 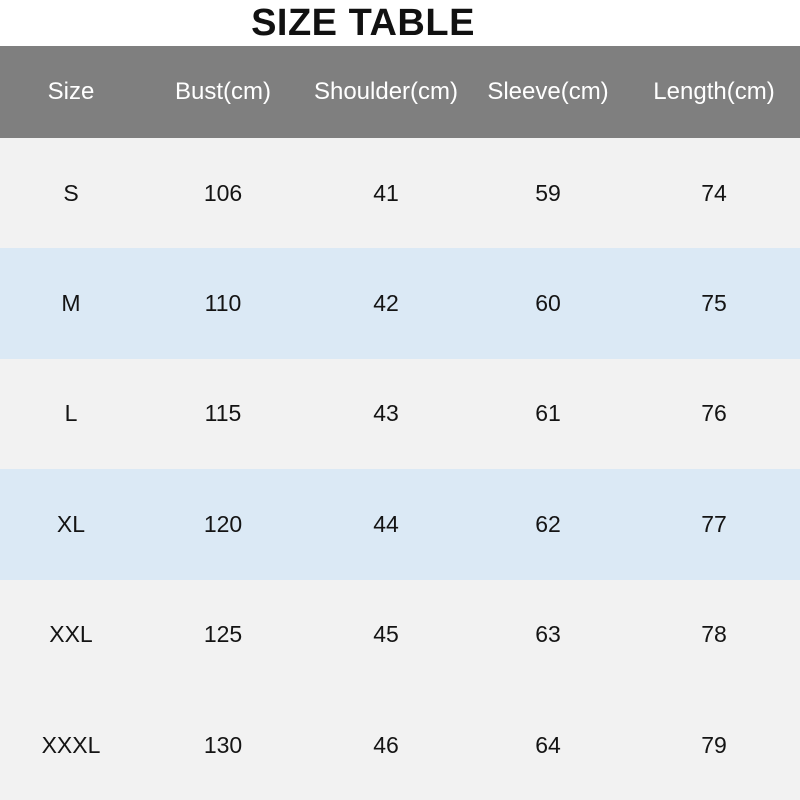 I want to click on column-header-bust: Bust(cm), so click(x=223, y=91).